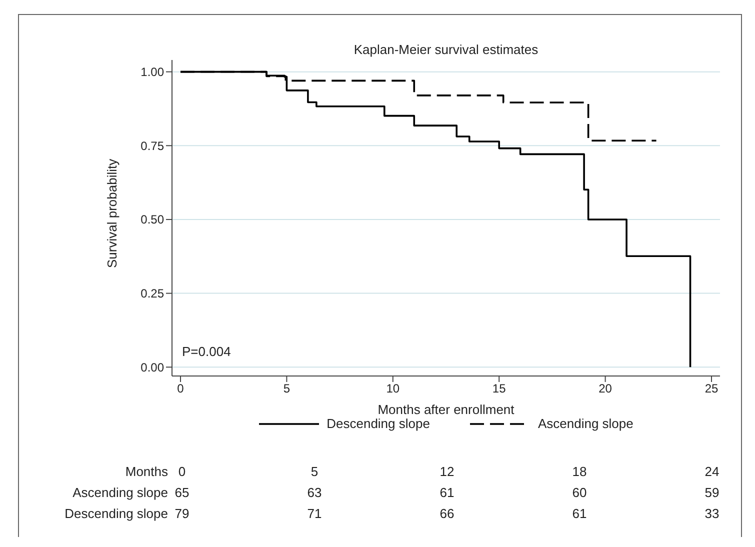  I want to click on x-tick-label: 10, so click(393, 389).